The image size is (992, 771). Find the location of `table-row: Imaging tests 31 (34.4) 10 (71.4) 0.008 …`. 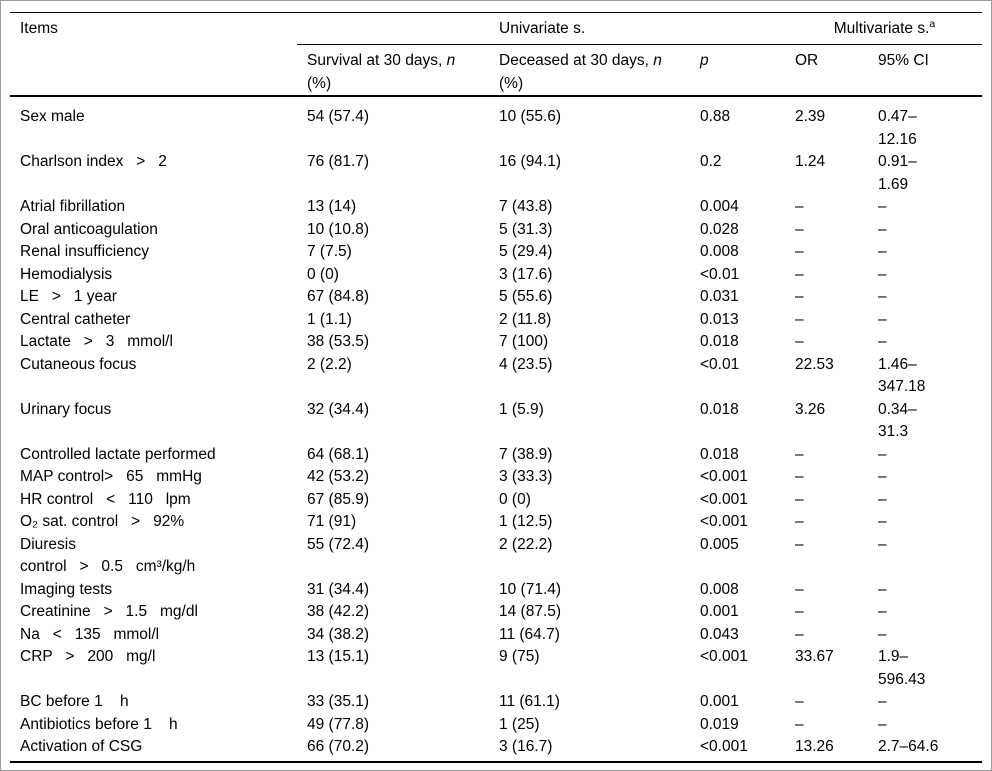

table-row: Imaging tests 31 (34.4) 10 (71.4) 0.008 … is located at coordinates (496, 590).